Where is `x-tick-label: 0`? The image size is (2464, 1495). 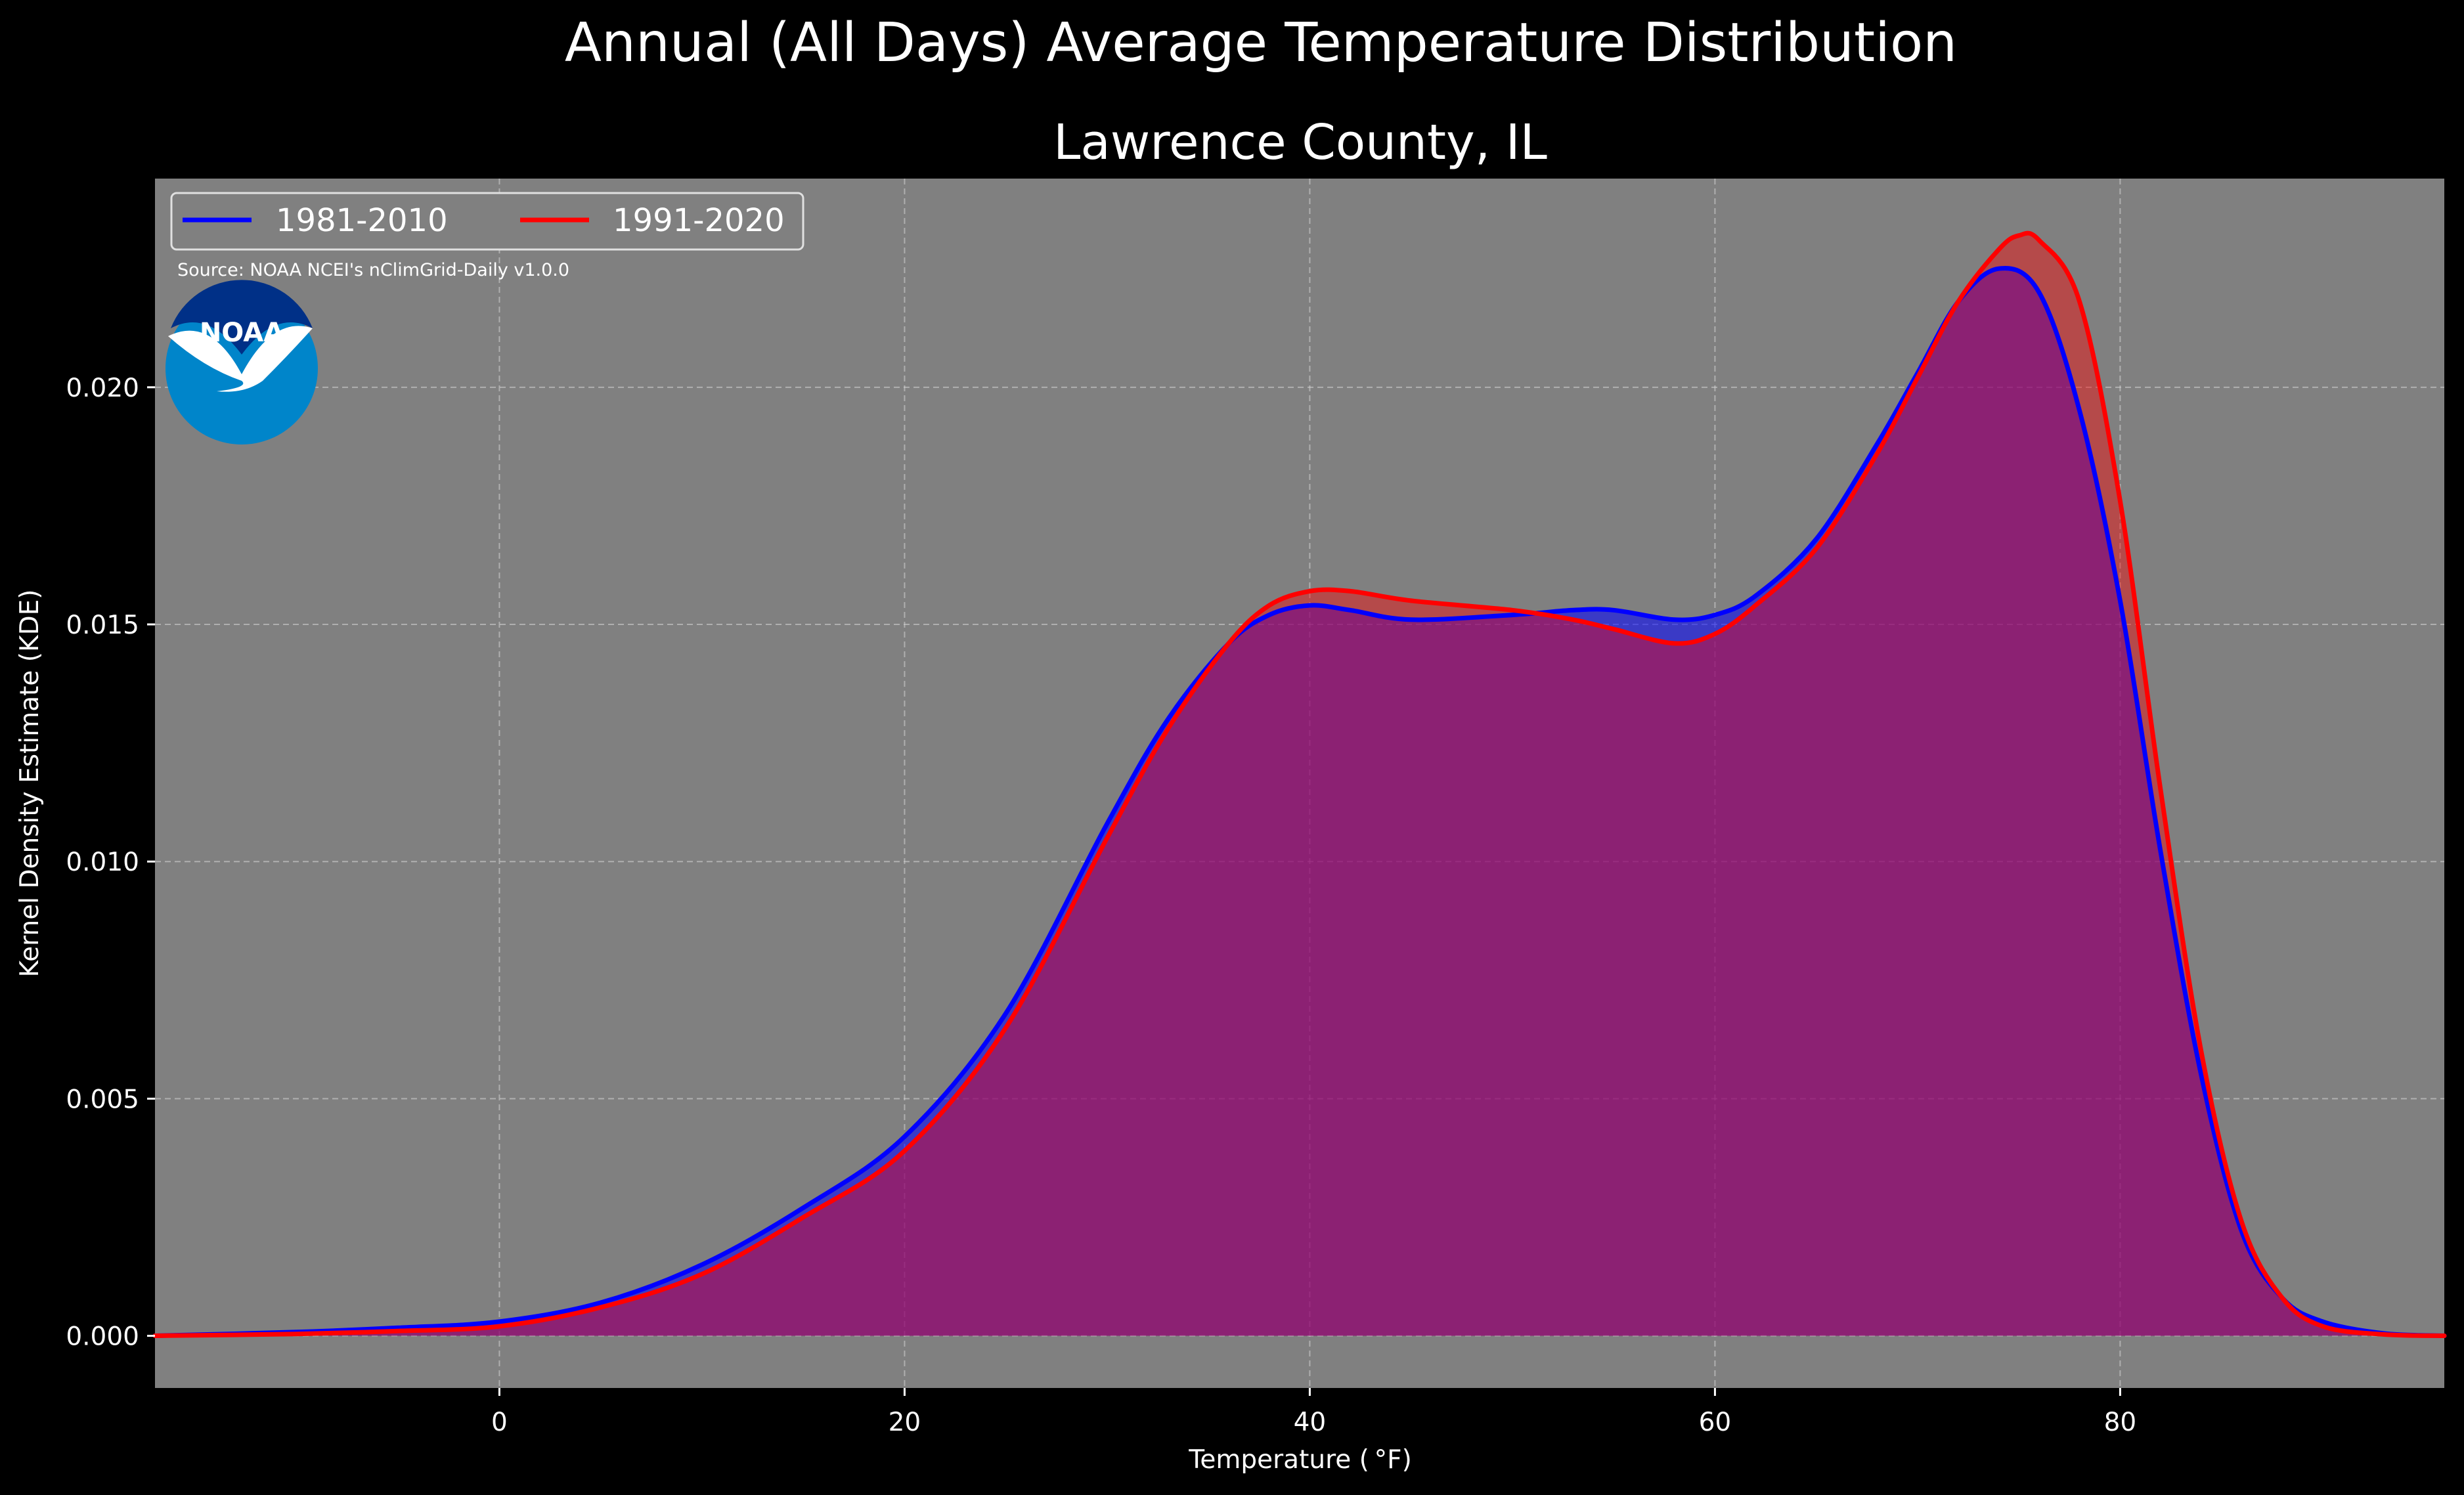 x-tick-label: 0 is located at coordinates (499, 1422).